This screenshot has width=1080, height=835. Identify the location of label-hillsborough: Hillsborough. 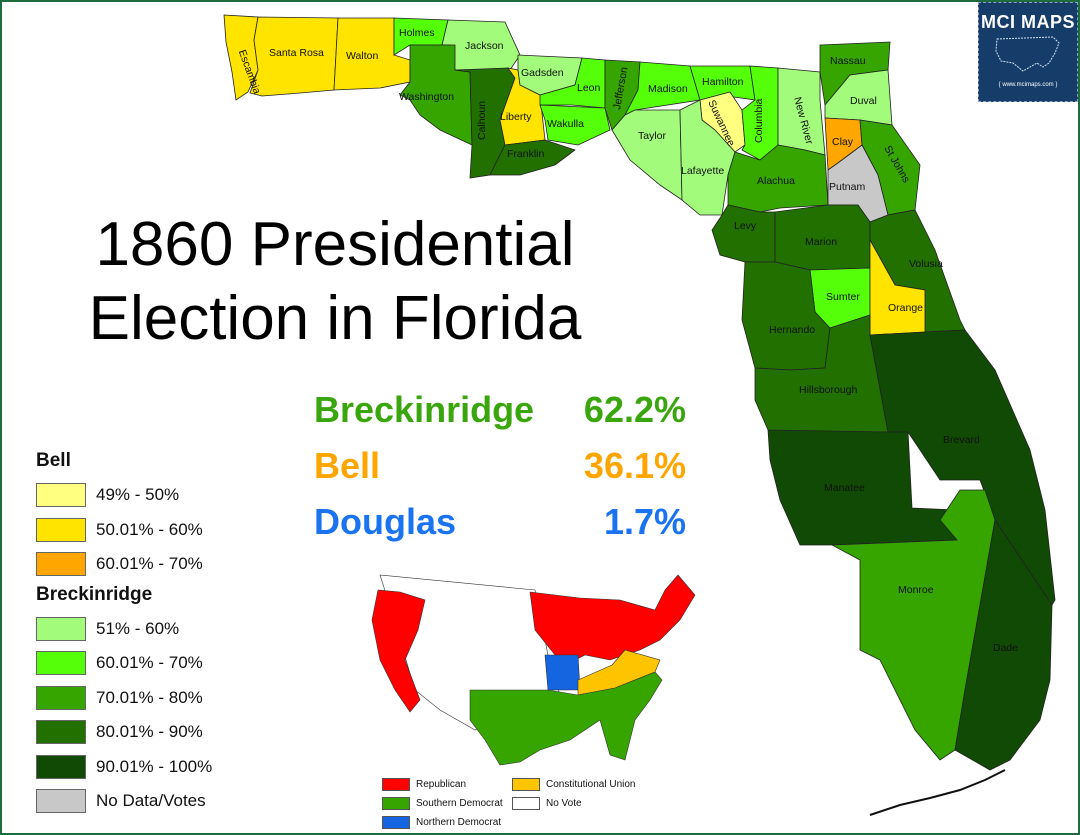
(828, 390).